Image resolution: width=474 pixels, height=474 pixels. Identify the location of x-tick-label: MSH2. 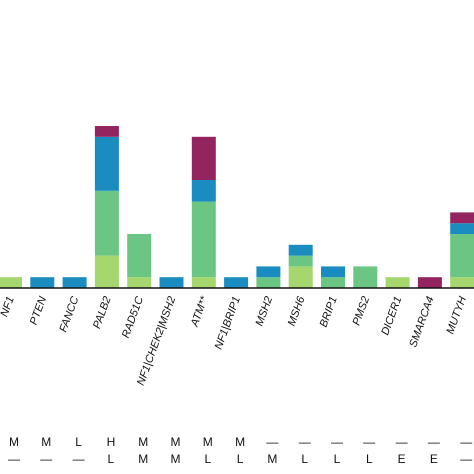
(264, 311).